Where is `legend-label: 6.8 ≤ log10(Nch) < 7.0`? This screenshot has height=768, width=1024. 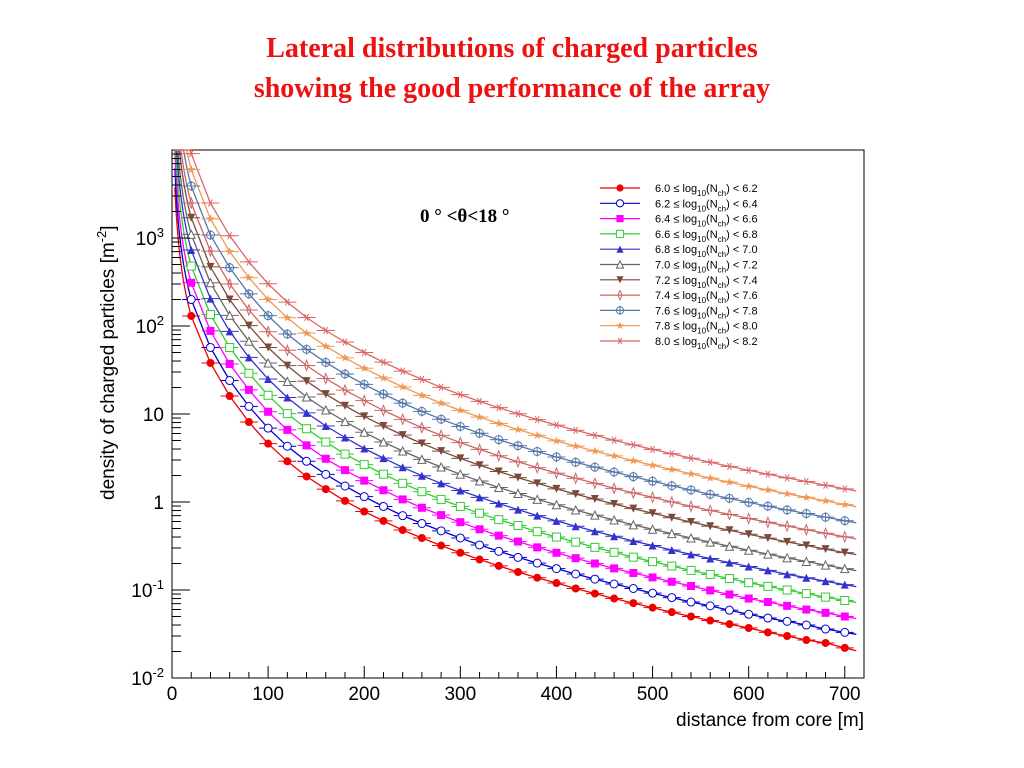 legend-label: 6.8 ≤ log10(Nch) < 7.0 is located at coordinates (706, 251).